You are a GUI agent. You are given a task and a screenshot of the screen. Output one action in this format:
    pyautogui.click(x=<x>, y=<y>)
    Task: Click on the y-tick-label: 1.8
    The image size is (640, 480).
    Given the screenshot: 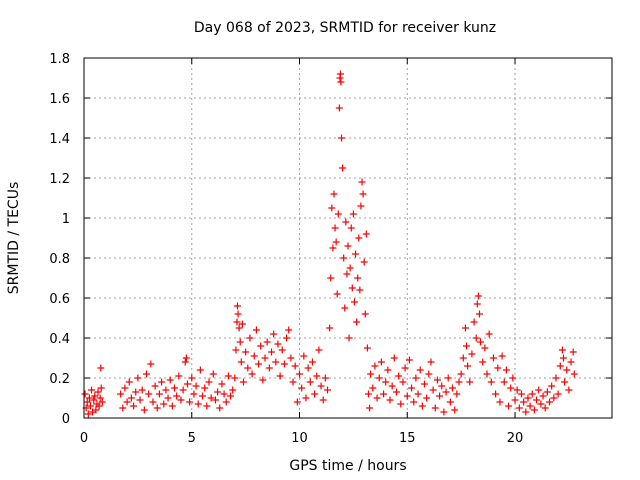 What is the action you would take?
    pyautogui.click(x=59, y=59)
    